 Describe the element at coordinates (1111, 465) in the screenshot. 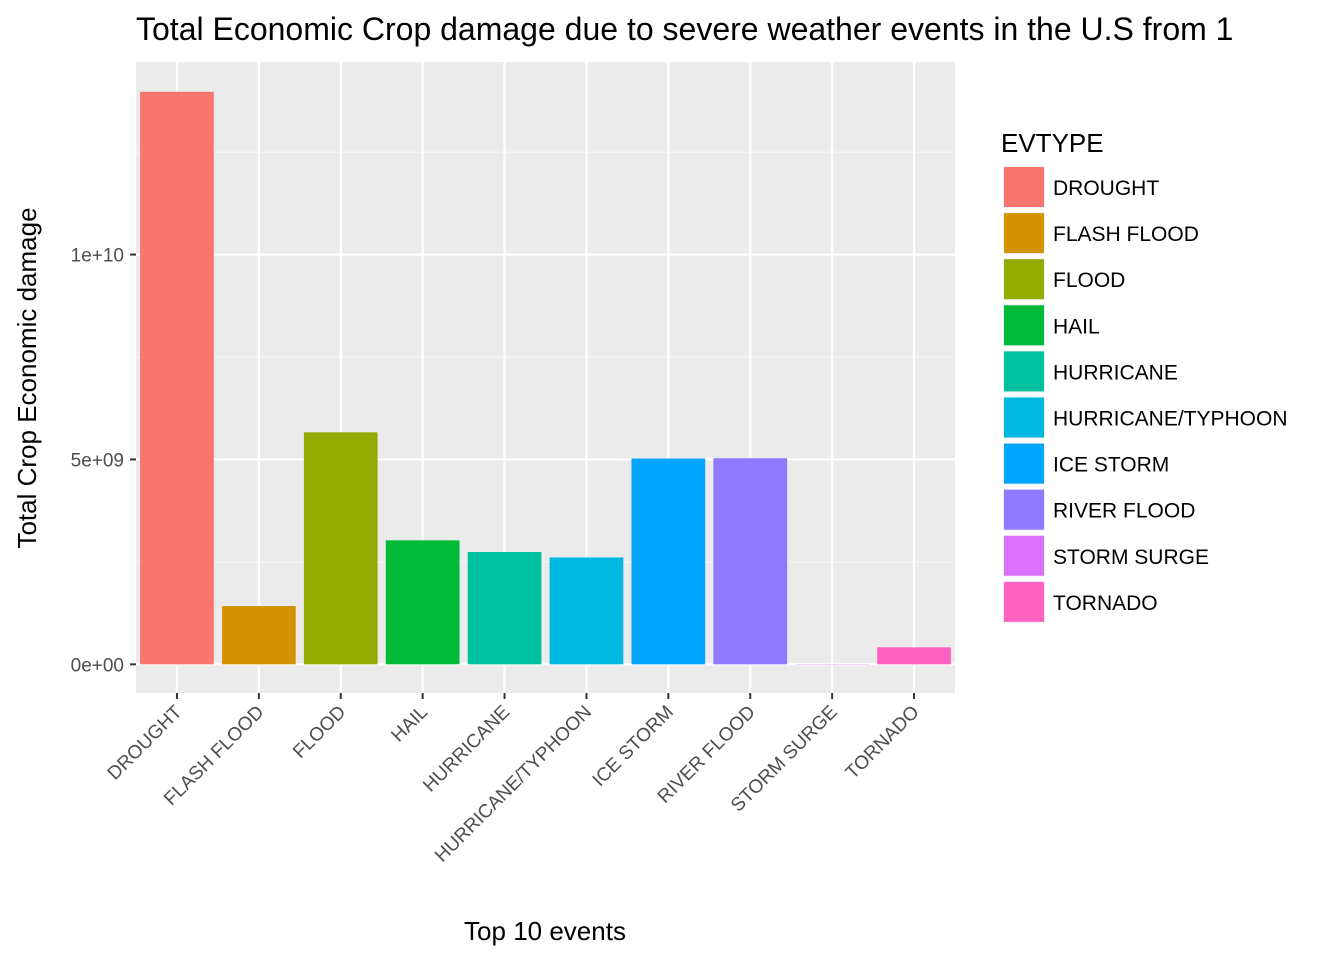

I see `legend-label: ICE STORM` at that location.